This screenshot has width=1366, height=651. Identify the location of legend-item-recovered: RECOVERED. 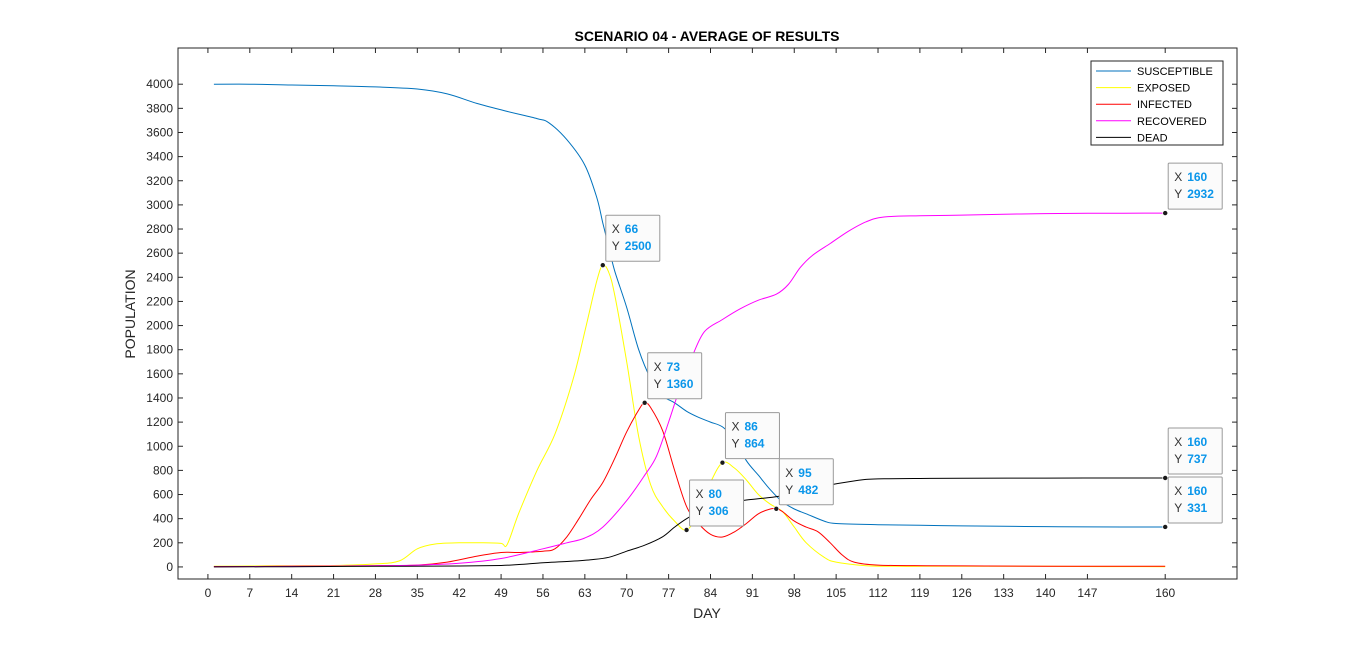
(1151, 122).